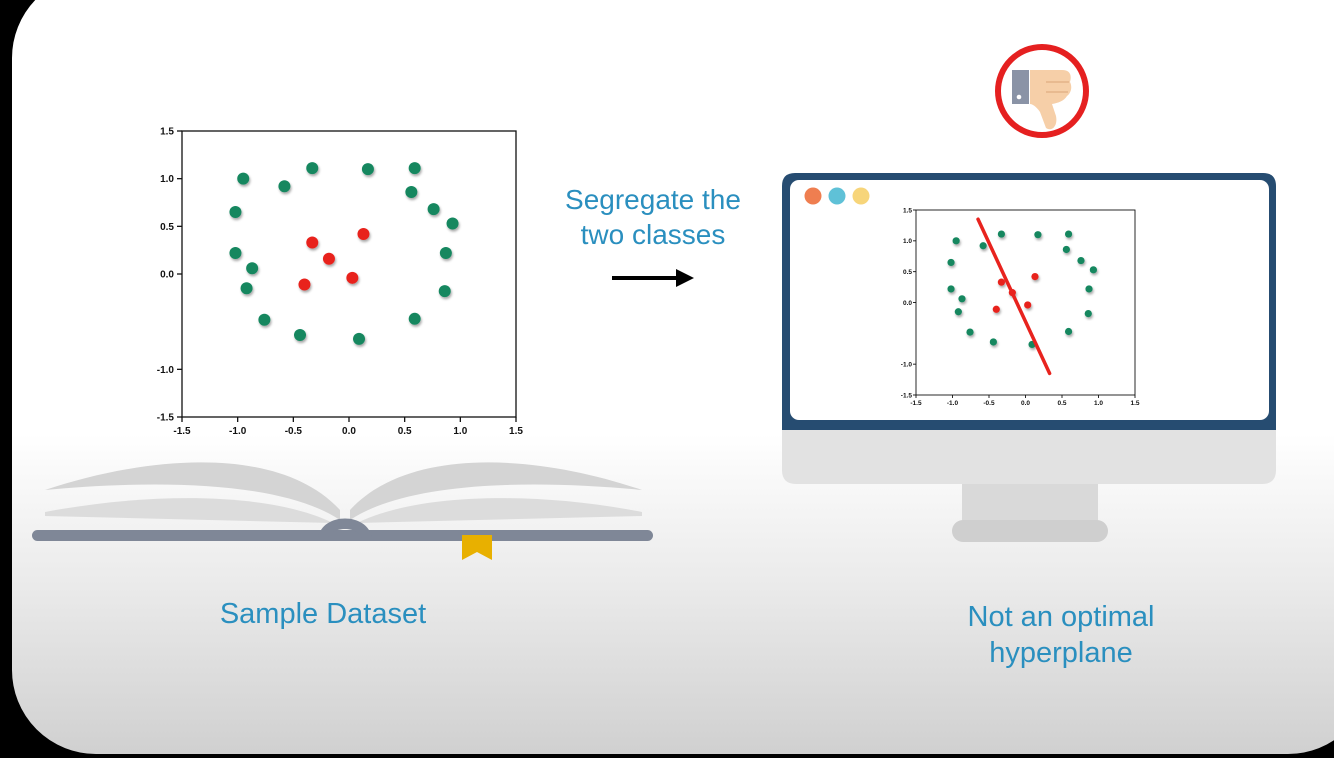 This screenshot has width=1334, height=758. What do you see at coordinates (1061, 635) in the screenshot?
I see `result-caption: Not an optimal hyperplane` at bounding box center [1061, 635].